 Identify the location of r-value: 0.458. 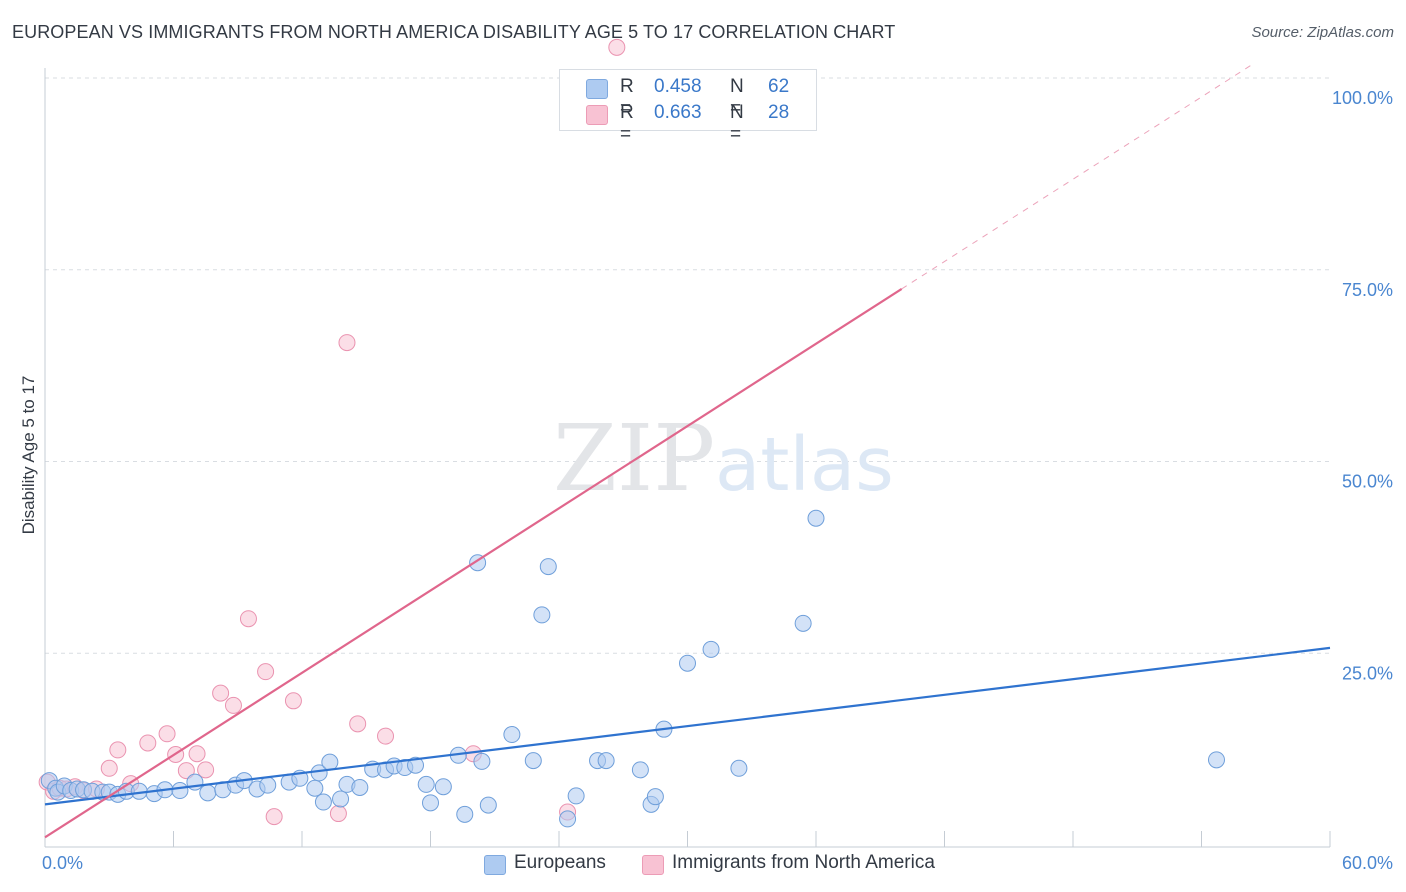
(678, 86).